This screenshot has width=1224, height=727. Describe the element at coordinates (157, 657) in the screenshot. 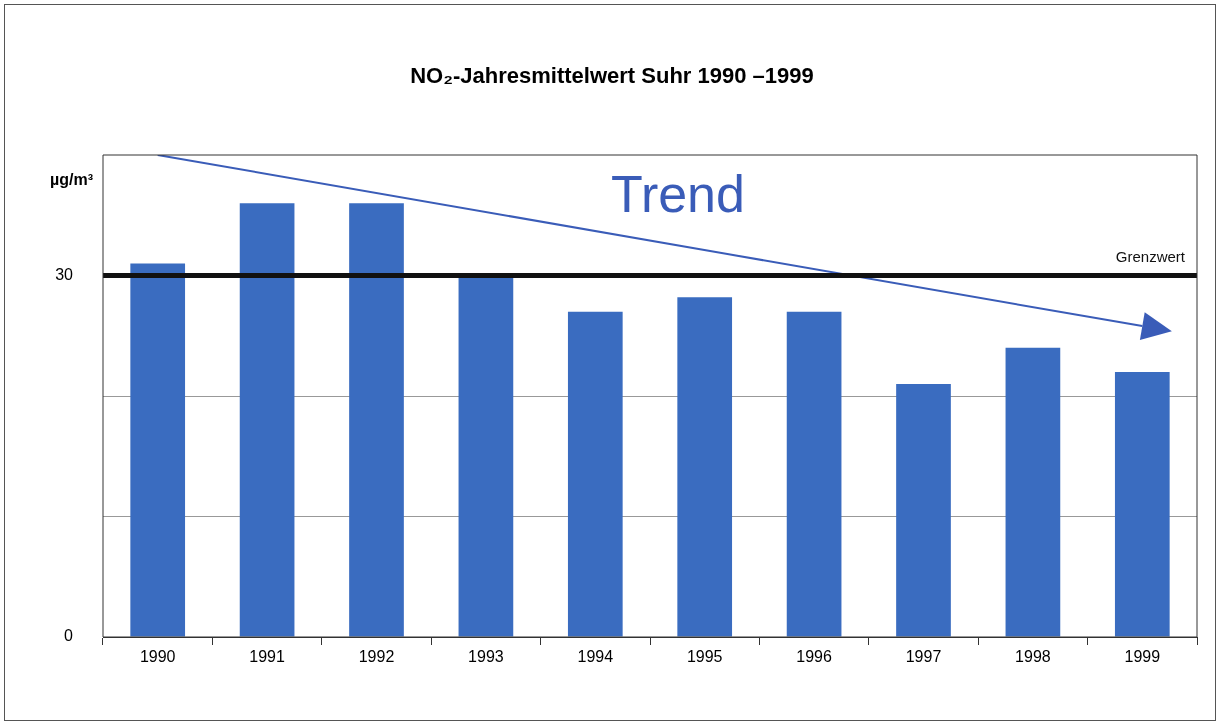

I see `x-tick-label: 1990` at that location.